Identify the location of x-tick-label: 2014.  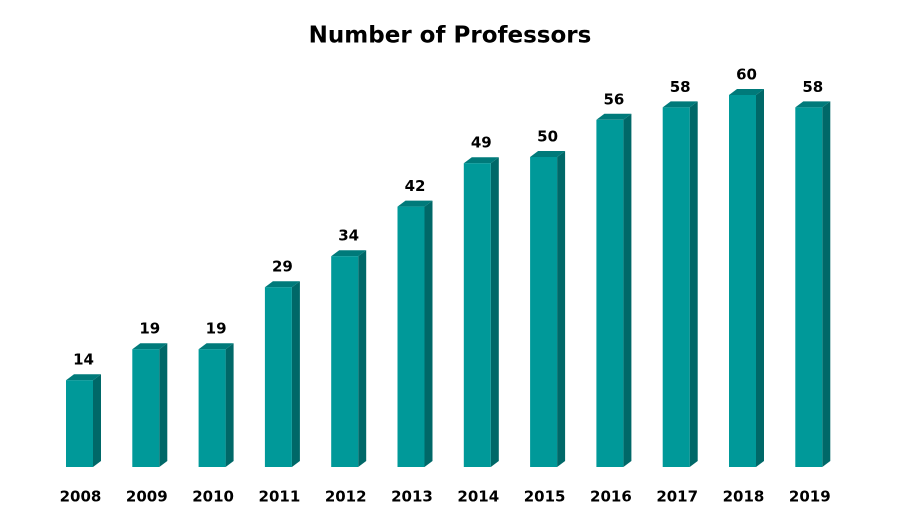
(478, 497).